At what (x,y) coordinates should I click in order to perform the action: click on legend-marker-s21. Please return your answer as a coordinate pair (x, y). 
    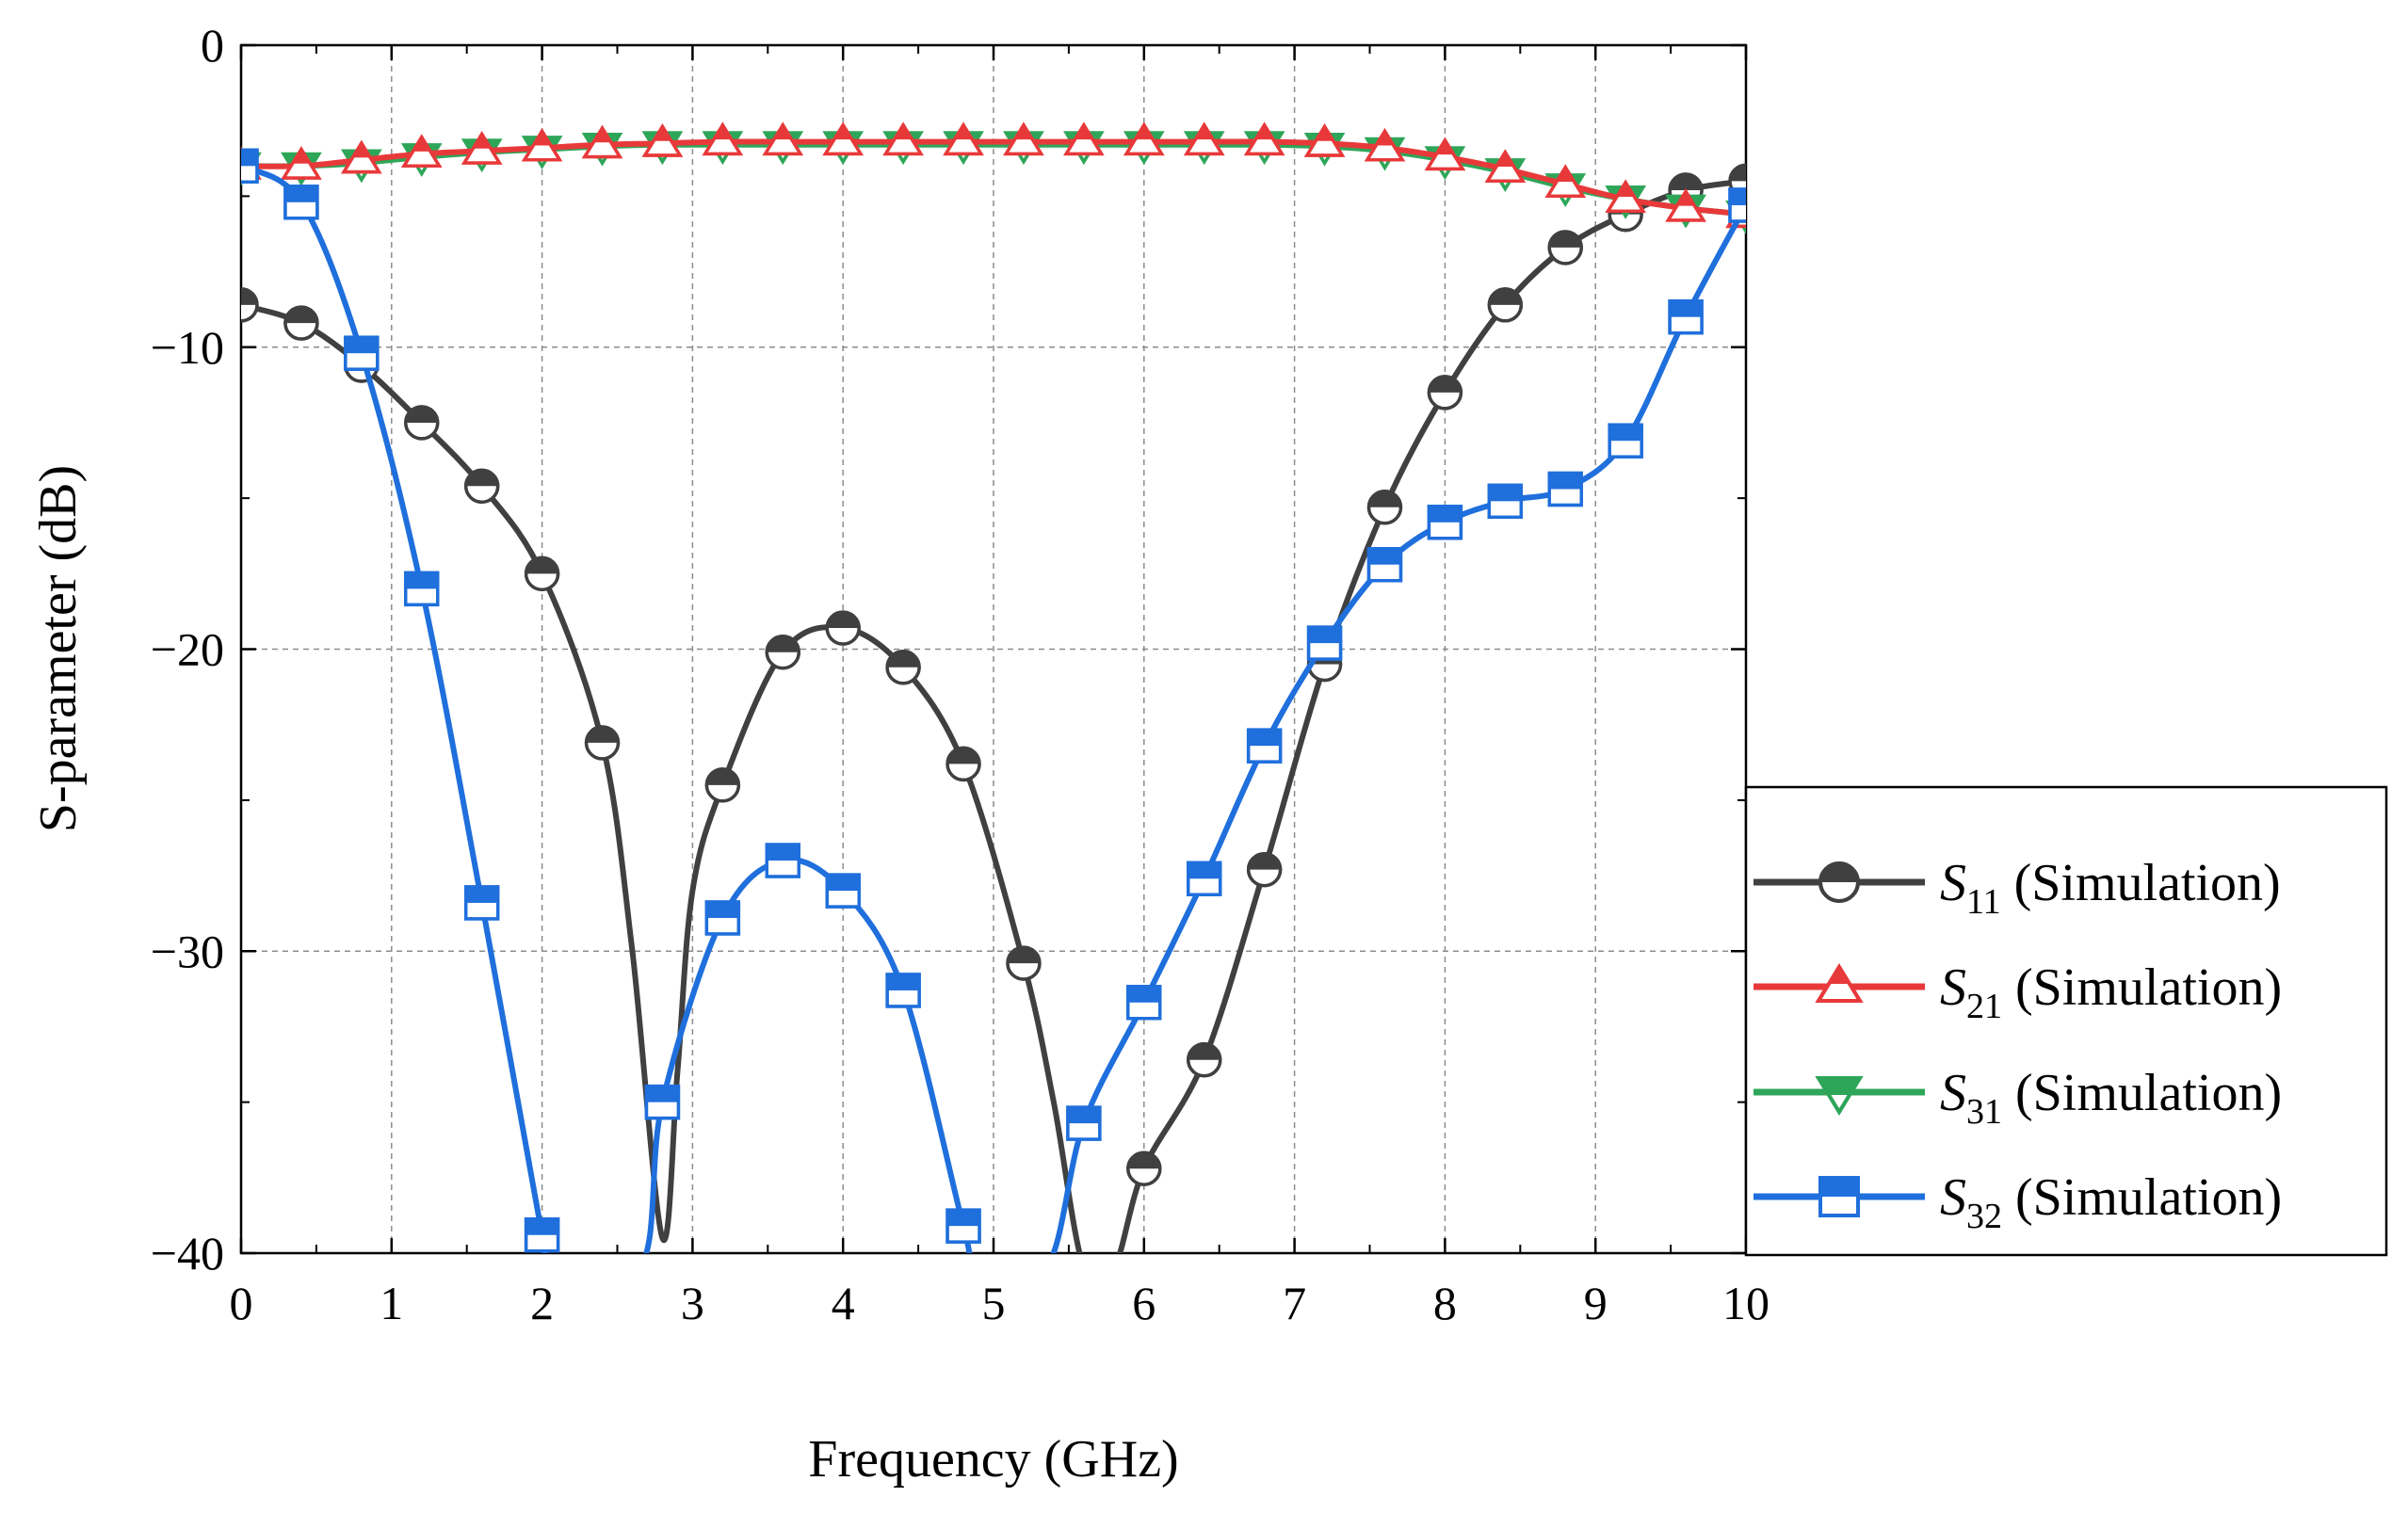
    Looking at the image, I should click on (1839, 983).